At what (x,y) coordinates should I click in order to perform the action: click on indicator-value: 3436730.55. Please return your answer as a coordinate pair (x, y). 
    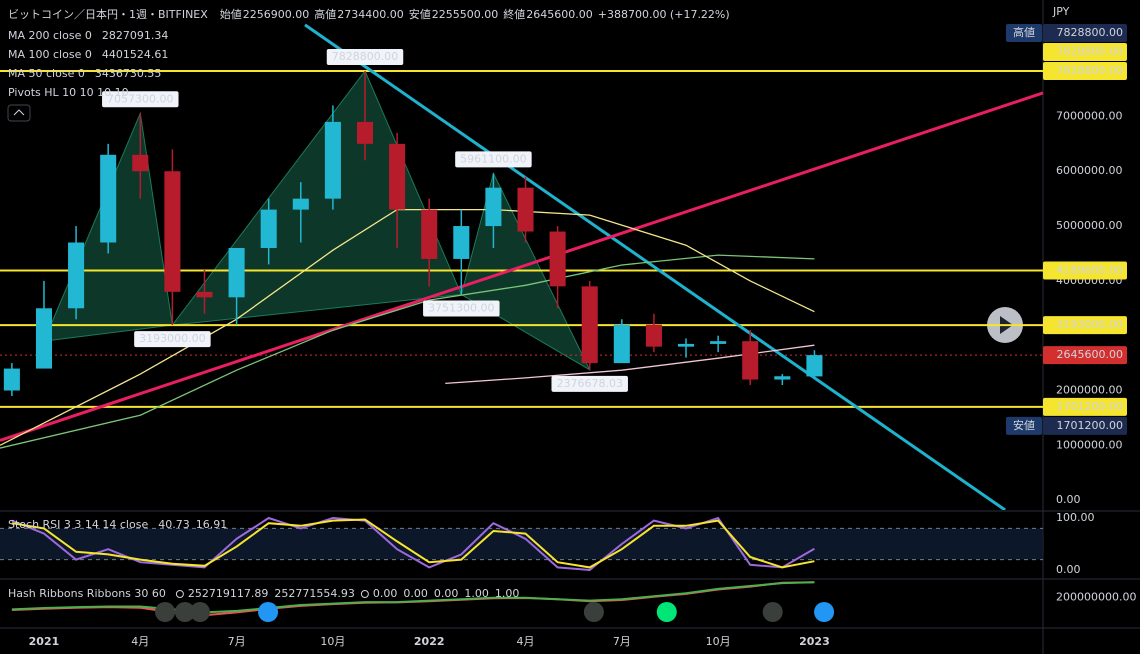
    Looking at the image, I should click on (128, 73).